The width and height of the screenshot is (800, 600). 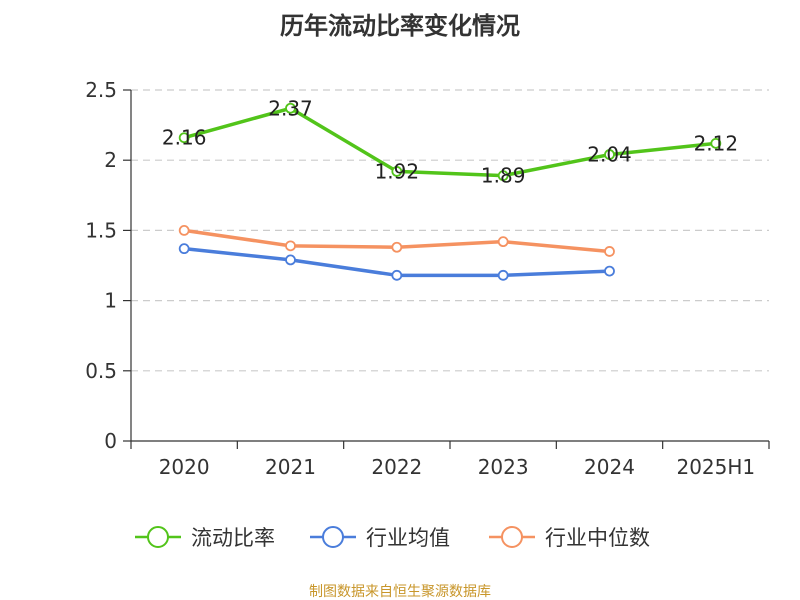 I want to click on data-label: 2.12, so click(x=716, y=143).